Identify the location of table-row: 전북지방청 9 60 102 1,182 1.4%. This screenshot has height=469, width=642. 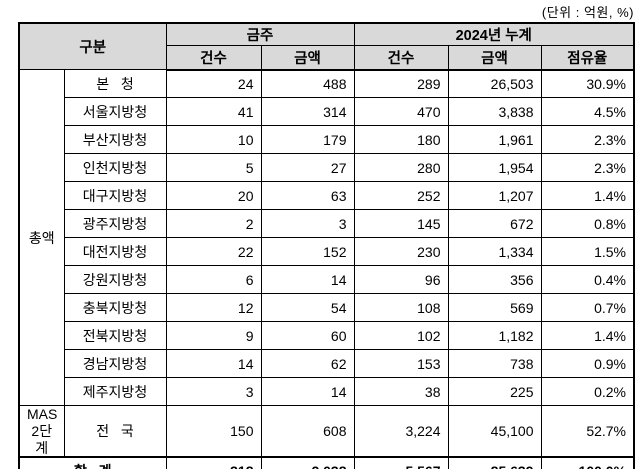
(327, 335).